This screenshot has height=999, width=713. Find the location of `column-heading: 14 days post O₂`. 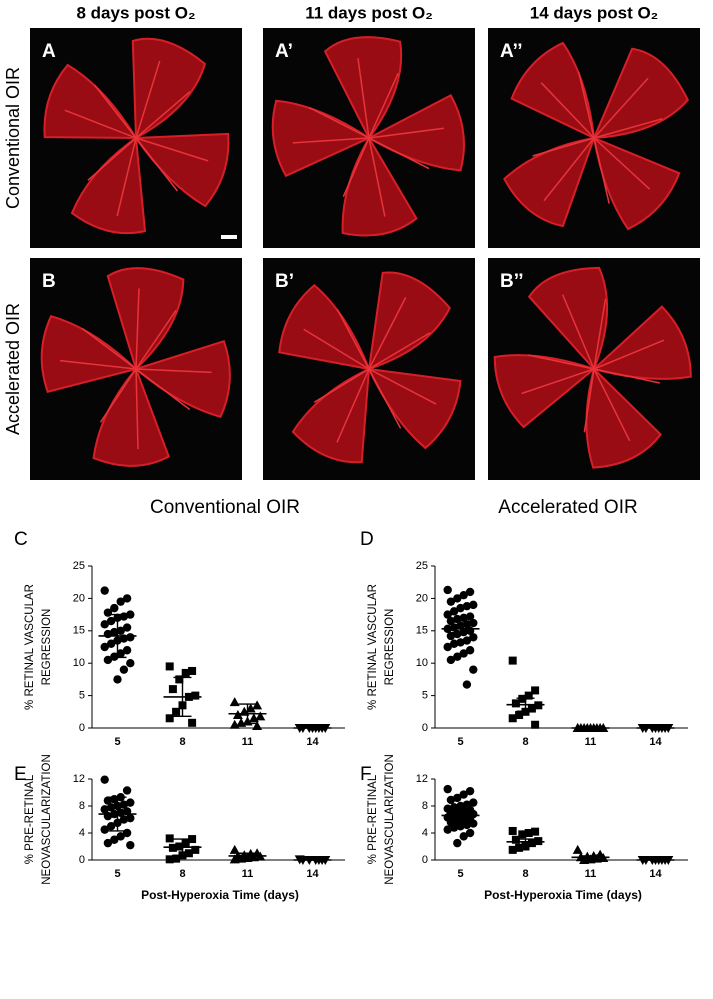

column-heading: 14 days post O₂ is located at coordinates (594, 12).